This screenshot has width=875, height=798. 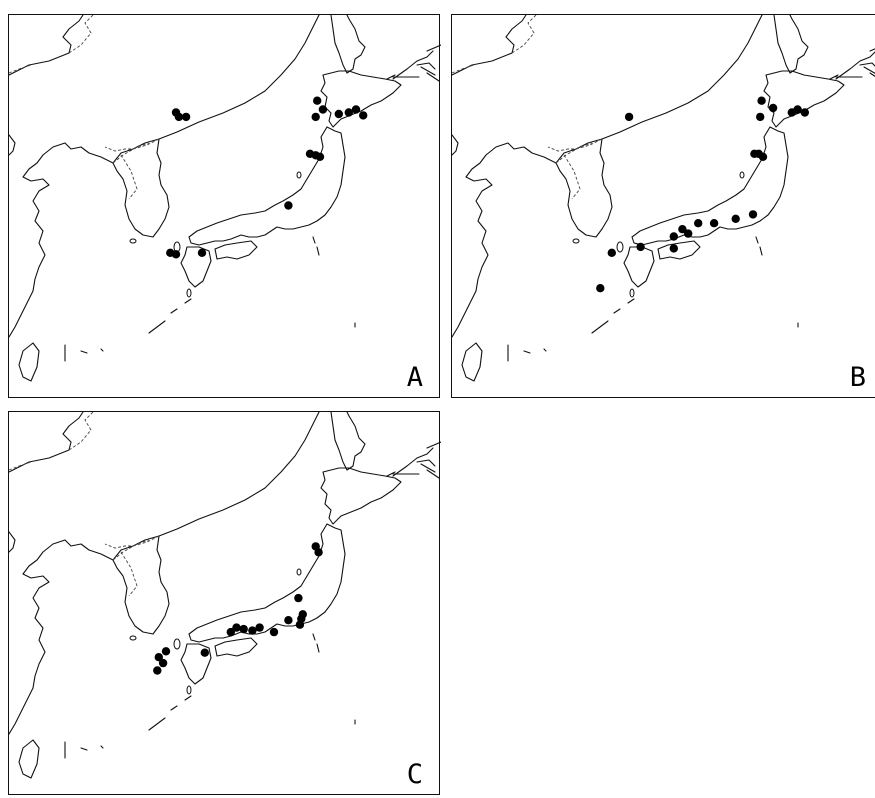 I want to click on panel-label: A, so click(x=414, y=377).